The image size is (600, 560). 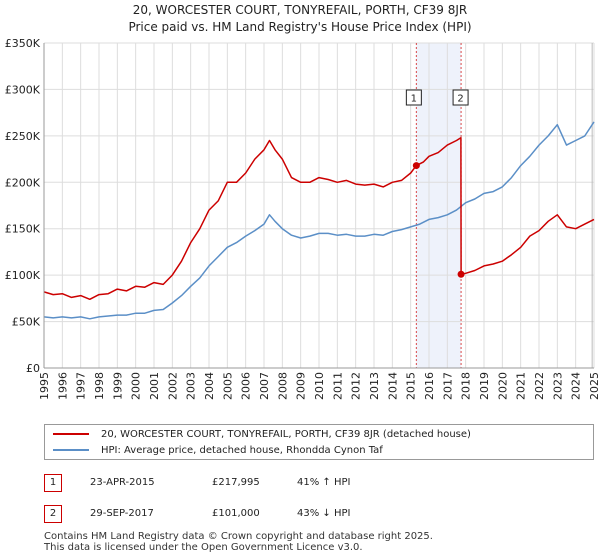 I want to click on x-tick-label: 2004, so click(x=209, y=386).